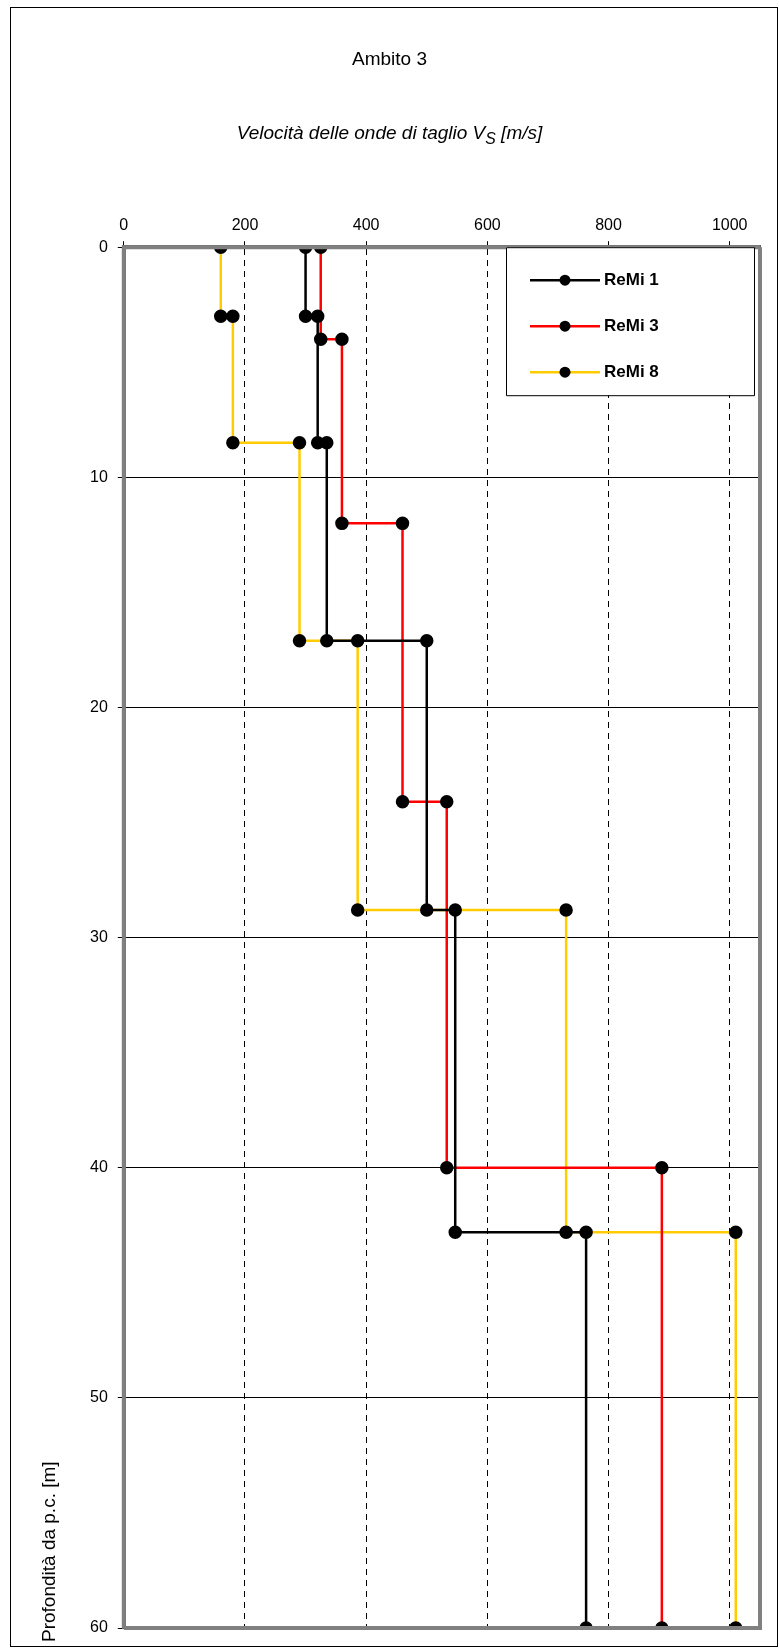  I want to click on y-tick-label: 30, so click(99, 937).